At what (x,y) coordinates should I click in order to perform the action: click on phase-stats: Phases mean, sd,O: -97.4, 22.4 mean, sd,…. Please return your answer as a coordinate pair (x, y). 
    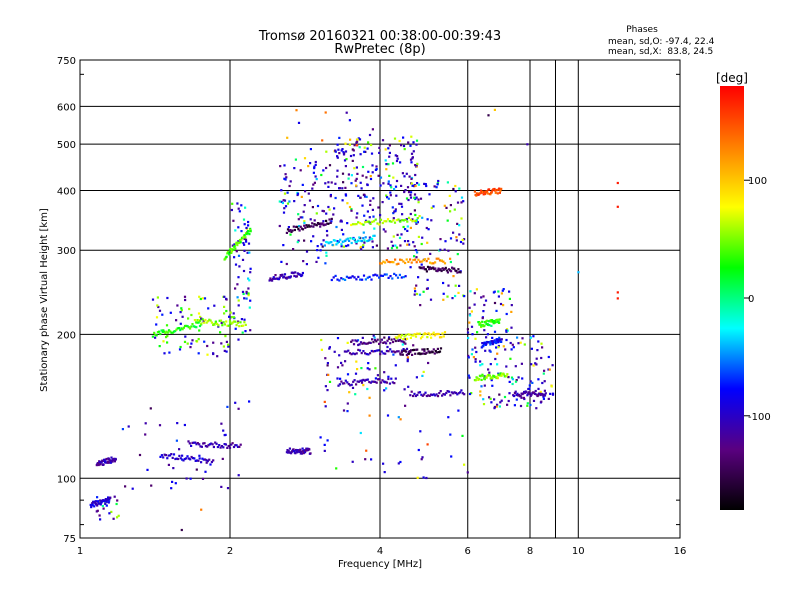
    Looking at the image, I should click on (661, 41).